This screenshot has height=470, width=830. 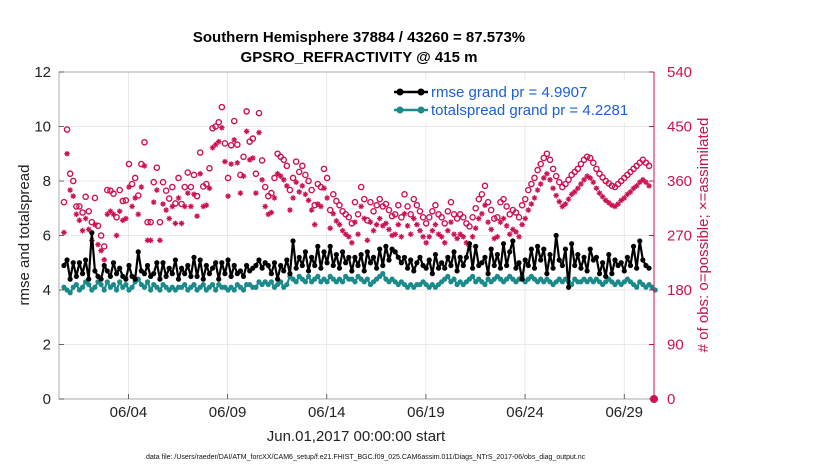 I want to click on y-axis-left: 0 2 4 6 8 10 12, so click(x=49, y=236).